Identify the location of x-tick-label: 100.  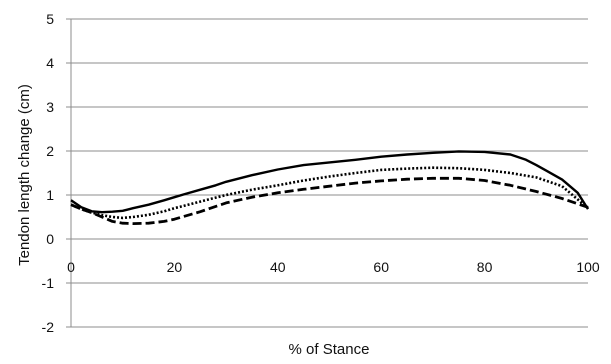
(588, 267).